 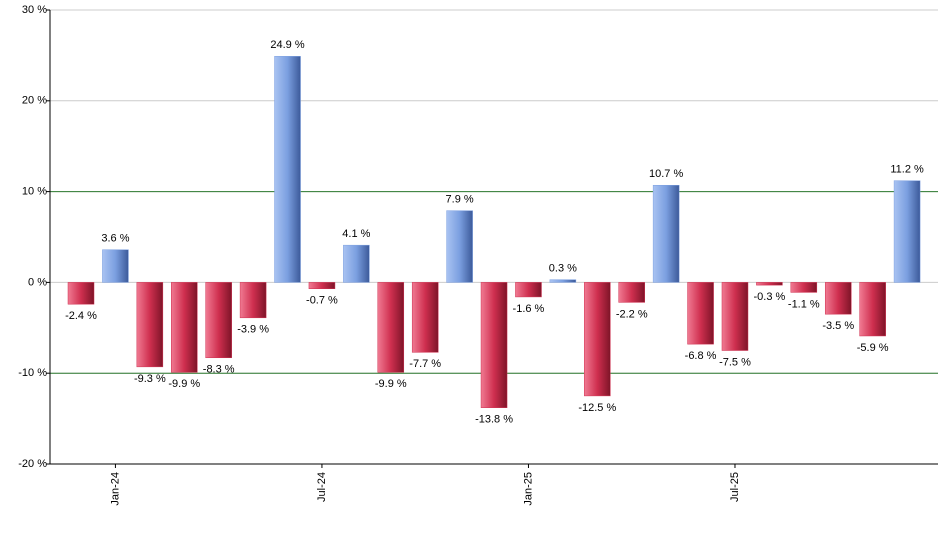 I want to click on y-tick-label: -20 %, so click(x=32, y=464).